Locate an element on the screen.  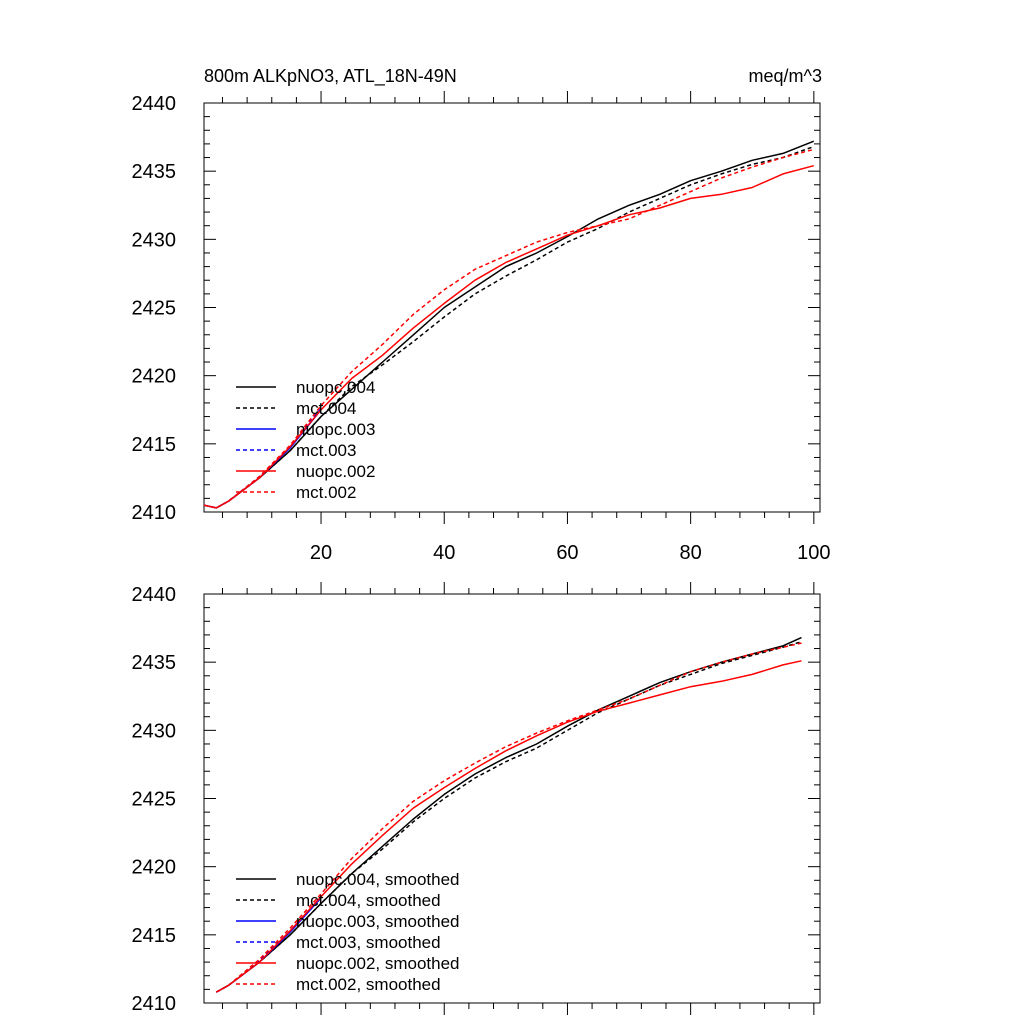
x-tick-label: 100 is located at coordinates (813, 553).